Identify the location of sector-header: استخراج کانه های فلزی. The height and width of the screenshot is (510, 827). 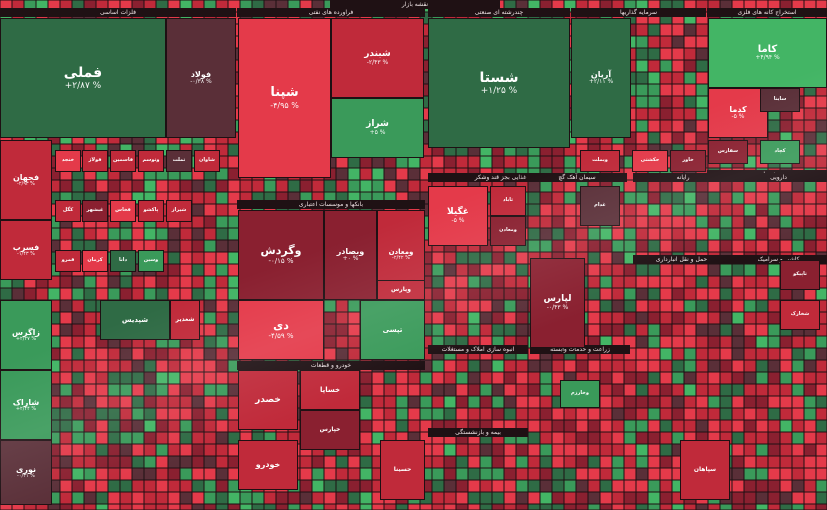
(767, 12).